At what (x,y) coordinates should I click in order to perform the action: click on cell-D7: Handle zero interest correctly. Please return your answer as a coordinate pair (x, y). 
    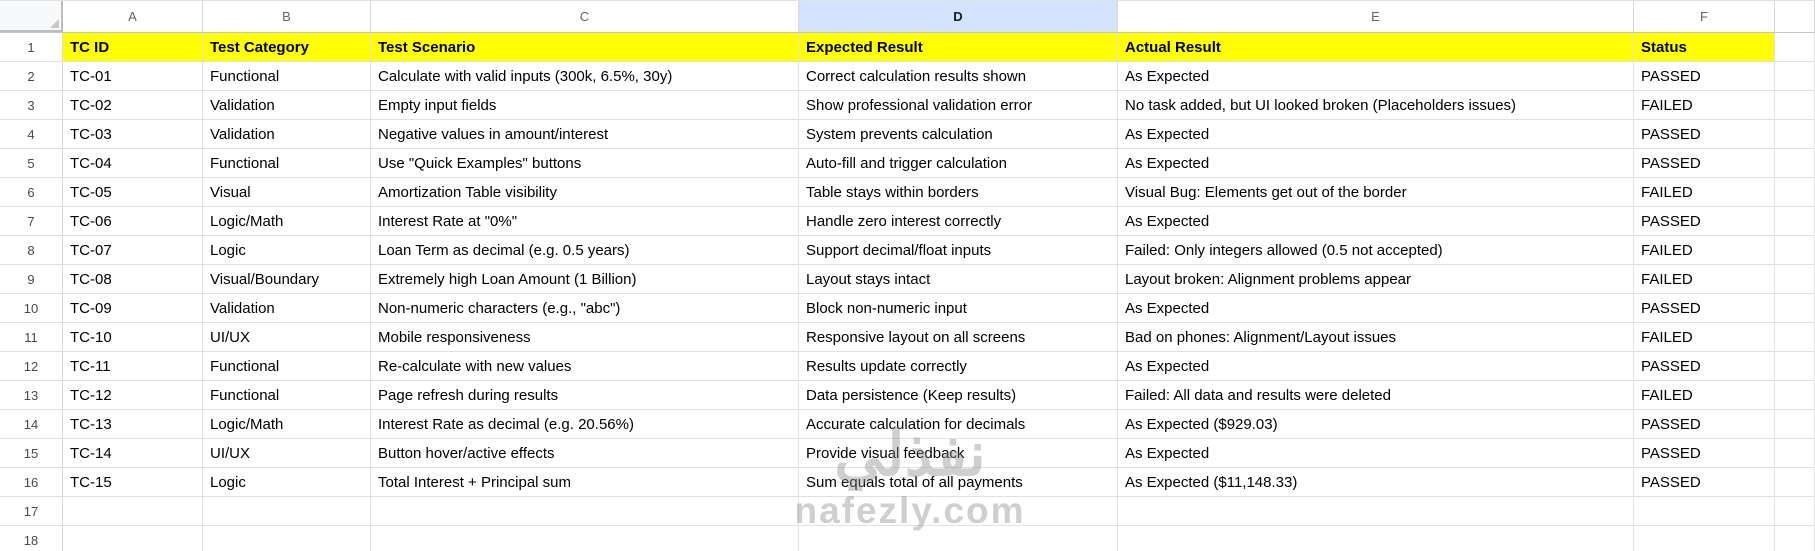
    Looking at the image, I should click on (958, 221).